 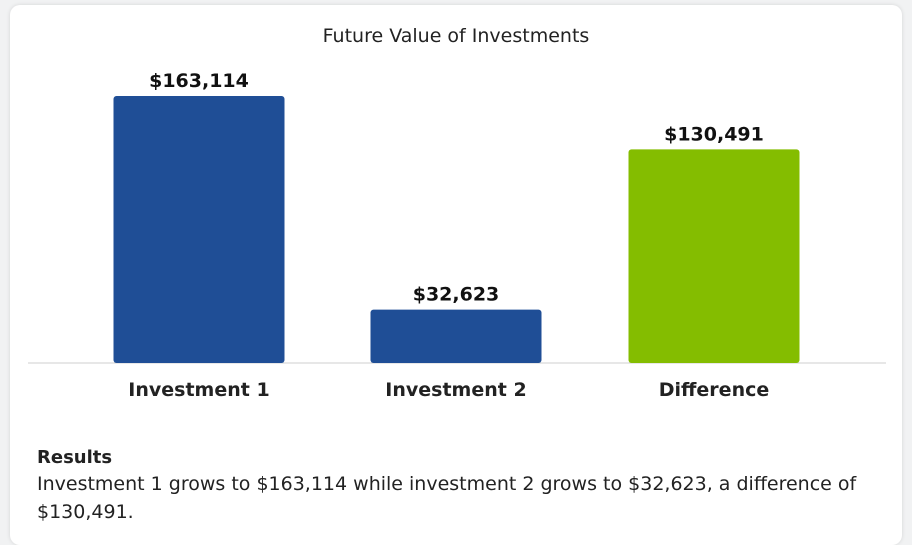 I want to click on value-label: $163,114, so click(x=199, y=81).